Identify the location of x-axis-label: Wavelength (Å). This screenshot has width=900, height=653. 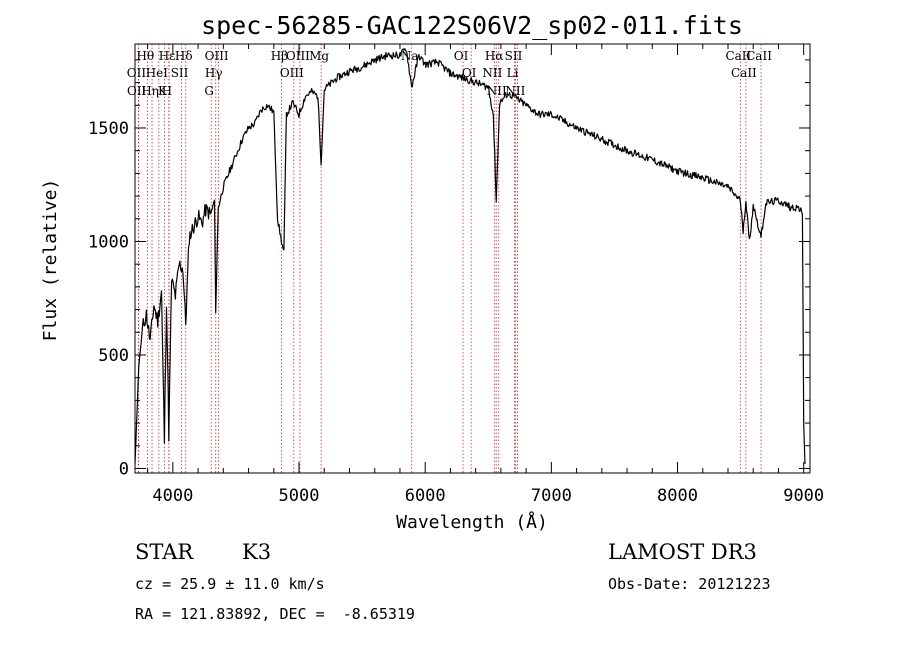
(472, 522).